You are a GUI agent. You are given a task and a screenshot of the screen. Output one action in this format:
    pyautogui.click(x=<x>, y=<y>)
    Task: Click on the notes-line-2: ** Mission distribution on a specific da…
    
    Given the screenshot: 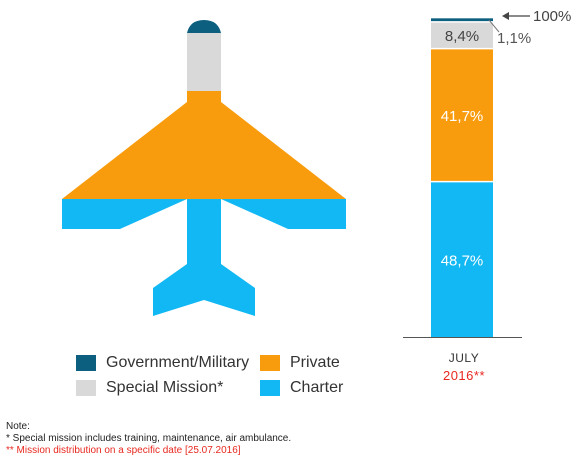 What is the action you would take?
    pyautogui.click(x=123, y=450)
    